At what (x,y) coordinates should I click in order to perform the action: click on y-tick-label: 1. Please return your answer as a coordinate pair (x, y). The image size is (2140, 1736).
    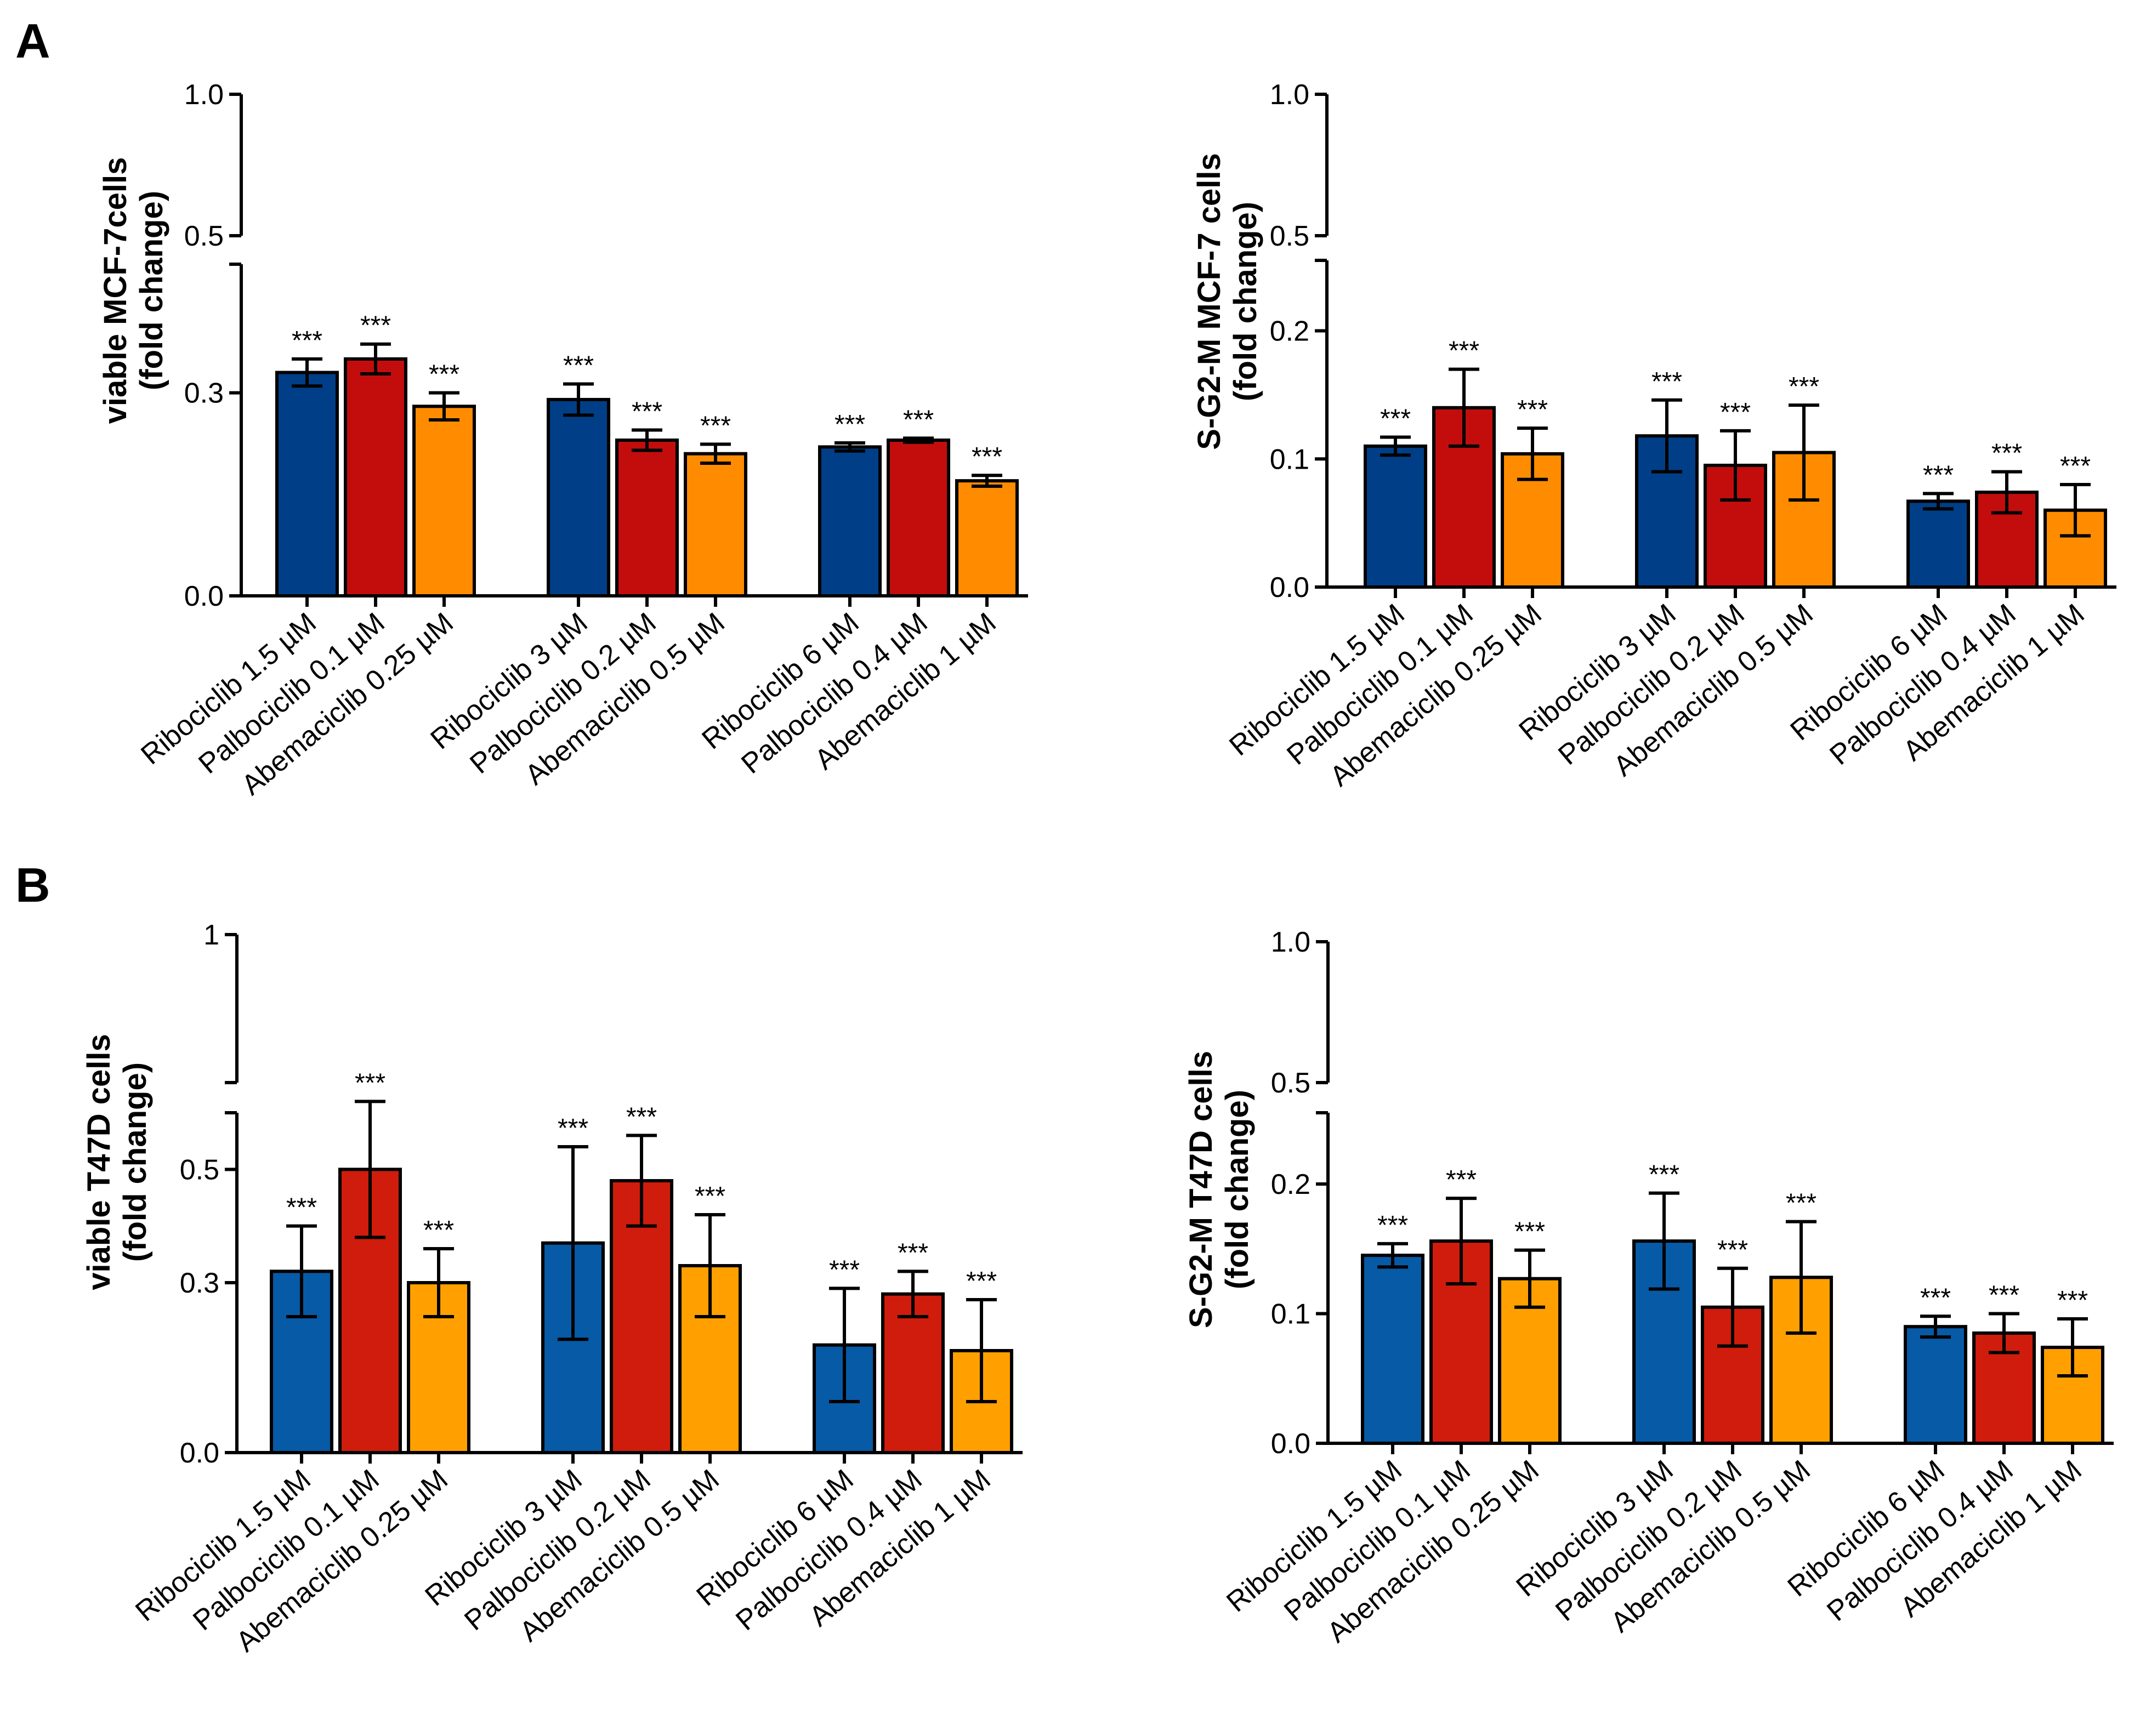
    Looking at the image, I should click on (211, 935).